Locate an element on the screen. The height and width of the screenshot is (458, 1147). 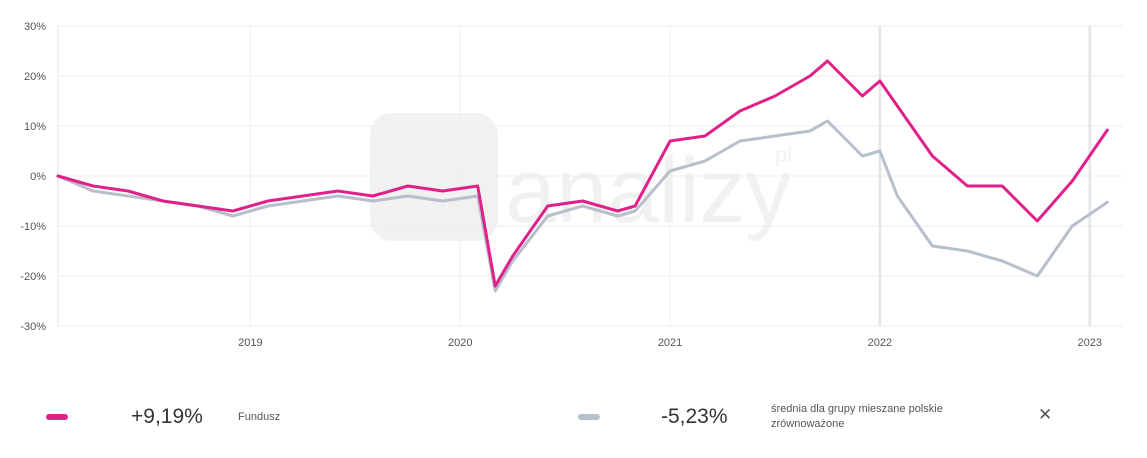
watermark-logo: analizy pl is located at coordinates (581, 177).